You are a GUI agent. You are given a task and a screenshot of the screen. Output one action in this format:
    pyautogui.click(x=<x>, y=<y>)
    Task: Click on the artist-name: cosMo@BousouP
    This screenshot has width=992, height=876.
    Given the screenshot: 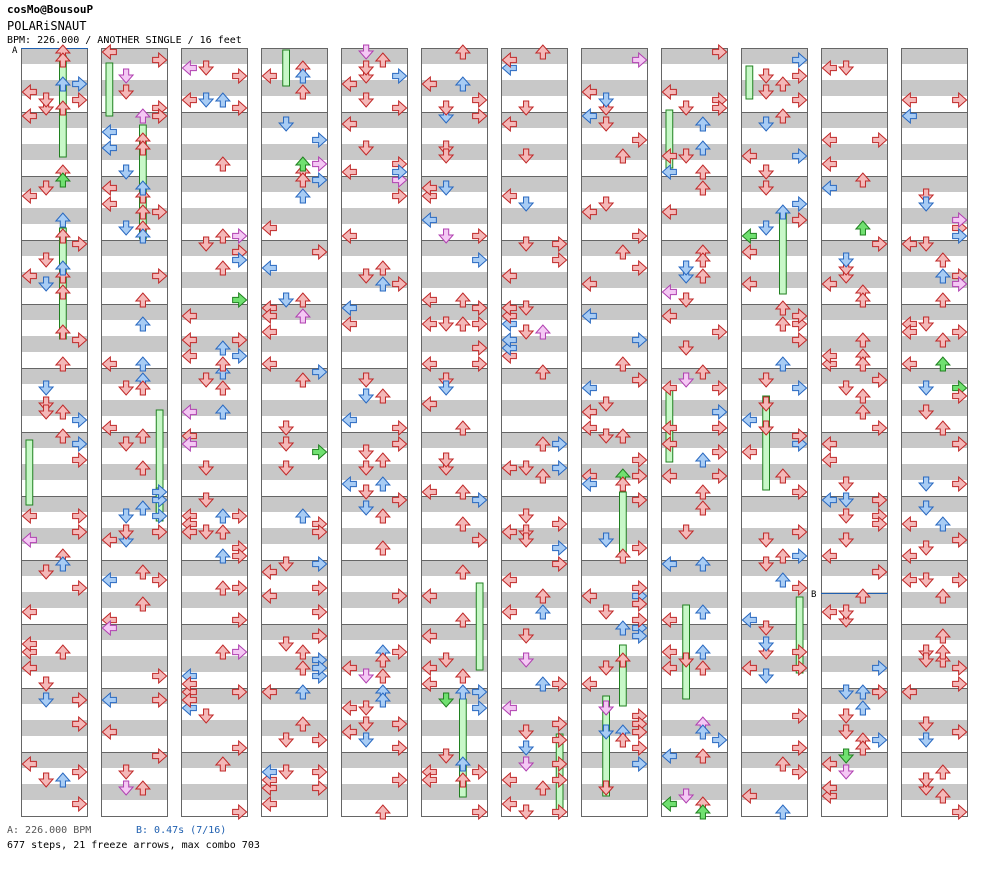 What is the action you would take?
    pyautogui.click(x=50, y=9)
    